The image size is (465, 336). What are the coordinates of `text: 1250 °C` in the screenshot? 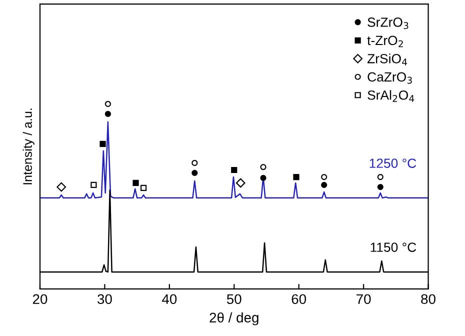 It's located at (393, 163).